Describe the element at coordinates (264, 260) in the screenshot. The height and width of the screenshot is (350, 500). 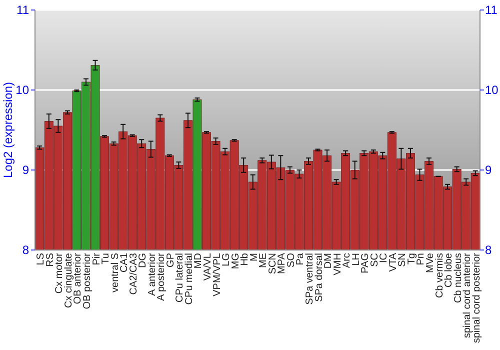
I see `x-tick-label: ME` at that location.